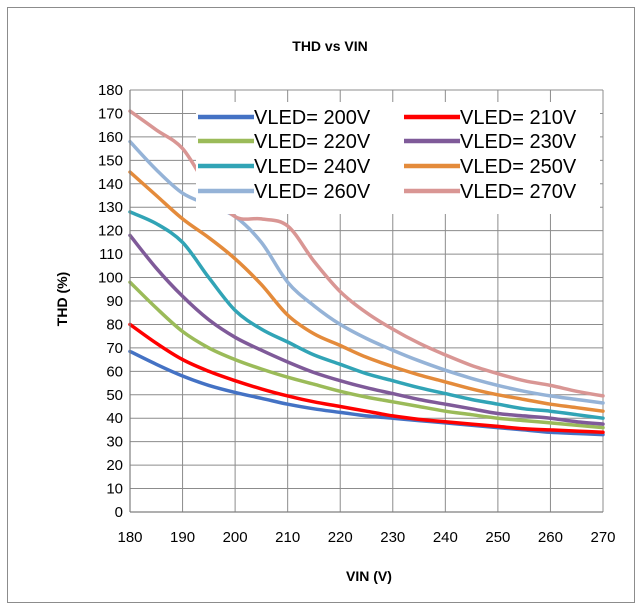 Image resolution: width=643 pixels, height=610 pixels. What do you see at coordinates (114, 395) in the screenshot?
I see `y-tick-label: 50` at bounding box center [114, 395].